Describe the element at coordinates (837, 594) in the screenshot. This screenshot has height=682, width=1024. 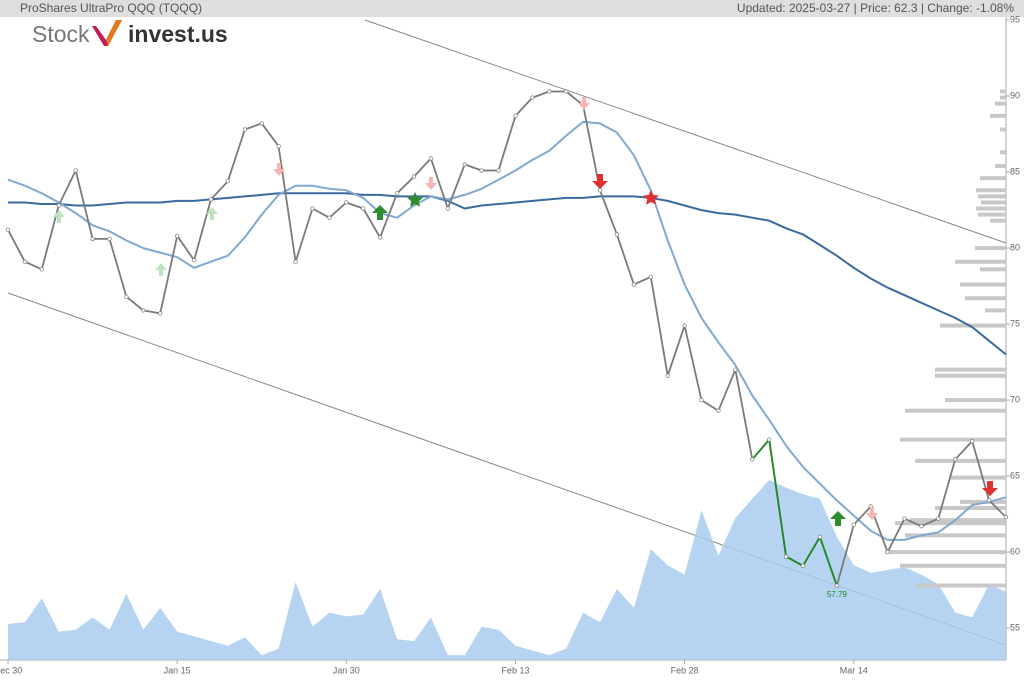
I see `value-label: 57.79` at that location.